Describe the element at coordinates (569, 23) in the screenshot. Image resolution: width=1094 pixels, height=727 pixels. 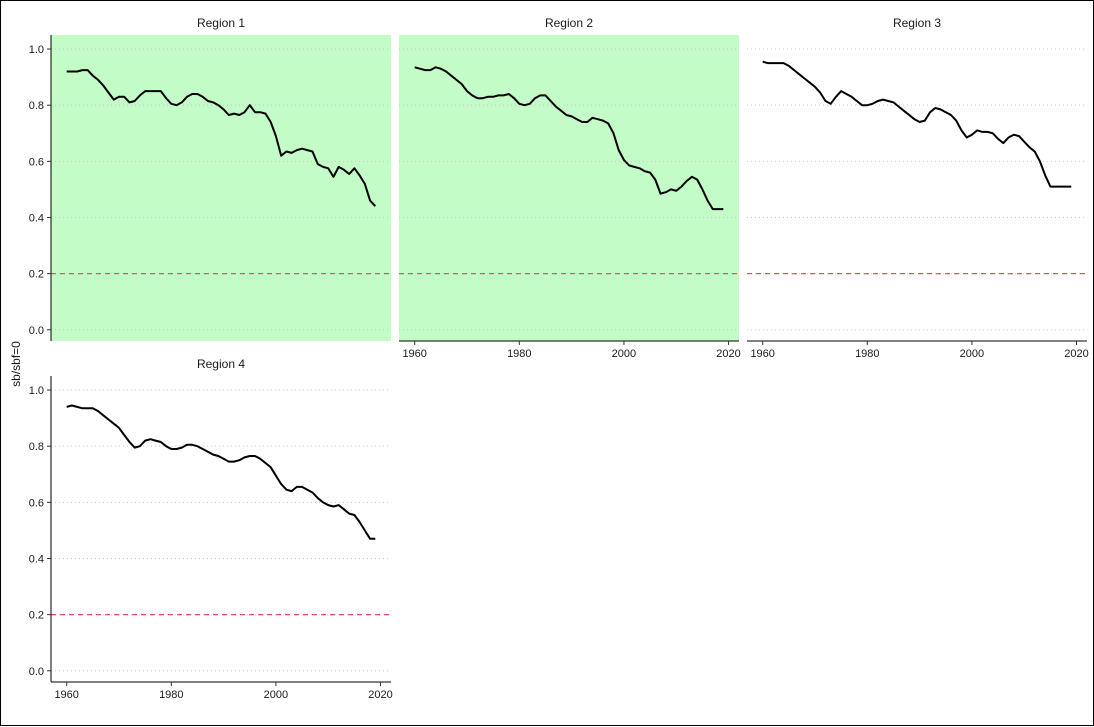
I see `panel-2-title: Region 2` at that location.